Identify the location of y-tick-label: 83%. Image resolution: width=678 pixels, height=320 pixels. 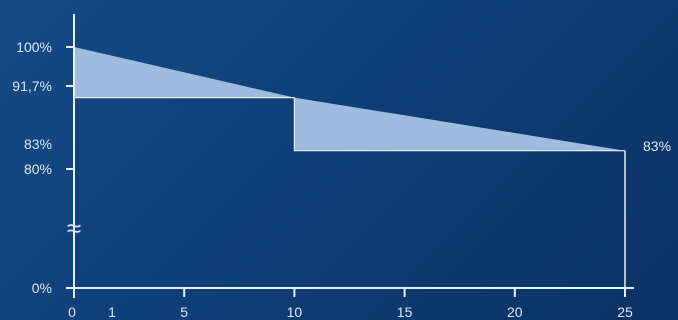
(38, 144).